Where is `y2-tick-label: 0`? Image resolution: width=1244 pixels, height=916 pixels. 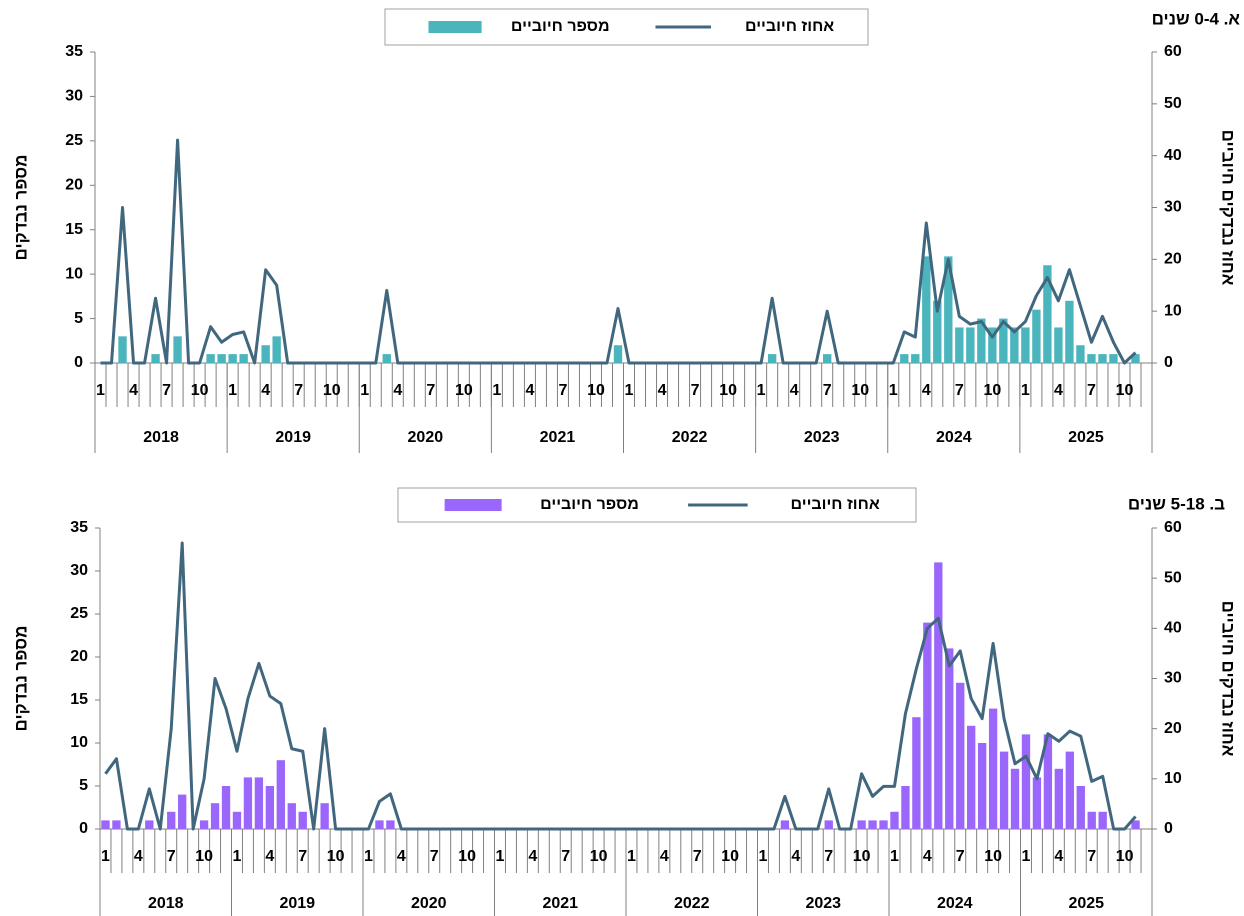 y2-tick-label: 0 is located at coordinates (1168, 362).